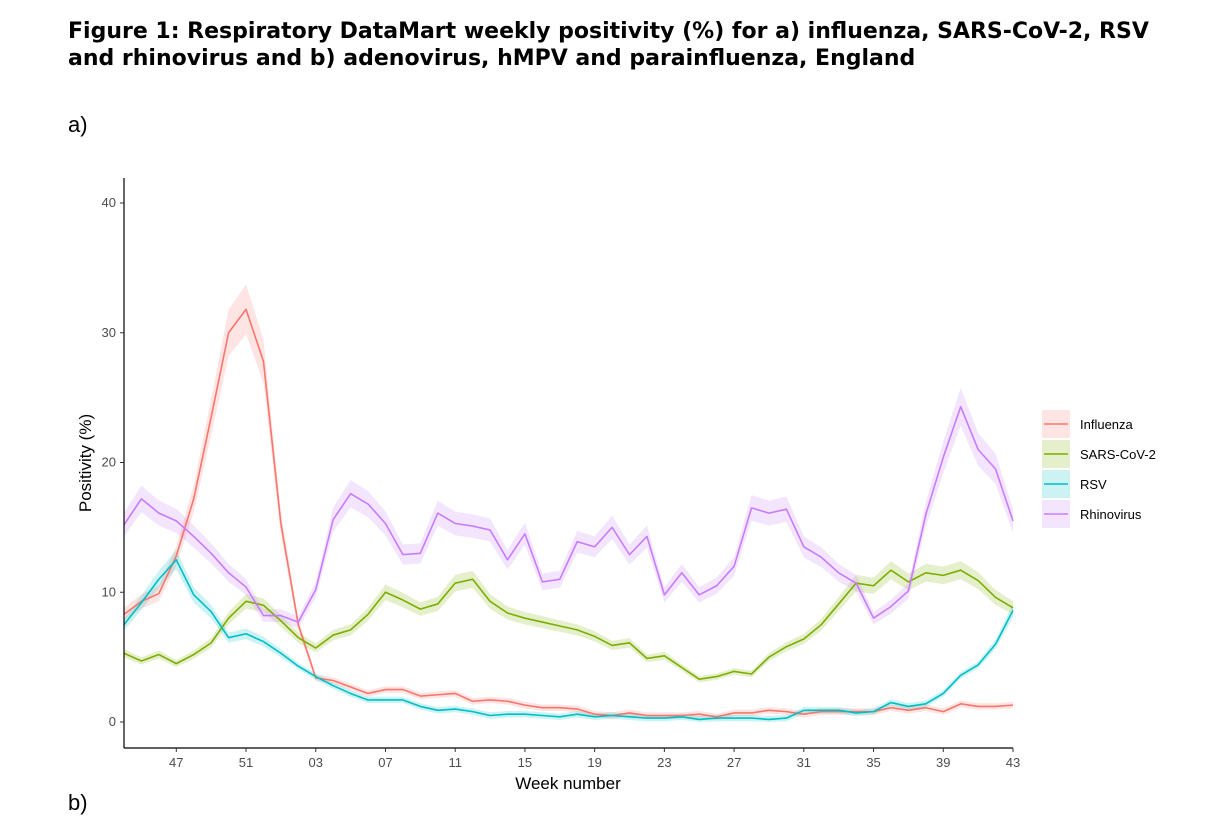 The height and width of the screenshot is (816, 1228). I want to click on x-tick-label: 39, so click(943, 762).